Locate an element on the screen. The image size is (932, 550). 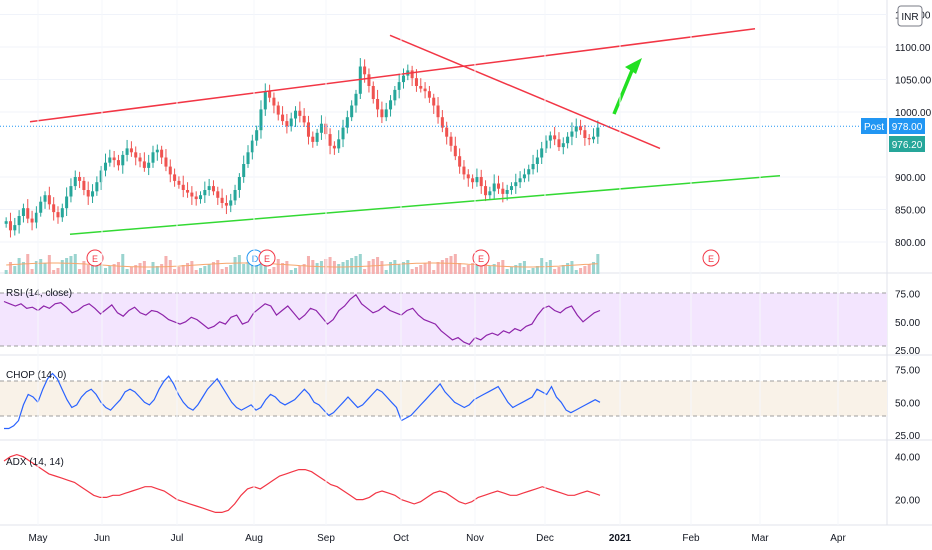
last-price-tag-bg is located at coordinates (907, 144).